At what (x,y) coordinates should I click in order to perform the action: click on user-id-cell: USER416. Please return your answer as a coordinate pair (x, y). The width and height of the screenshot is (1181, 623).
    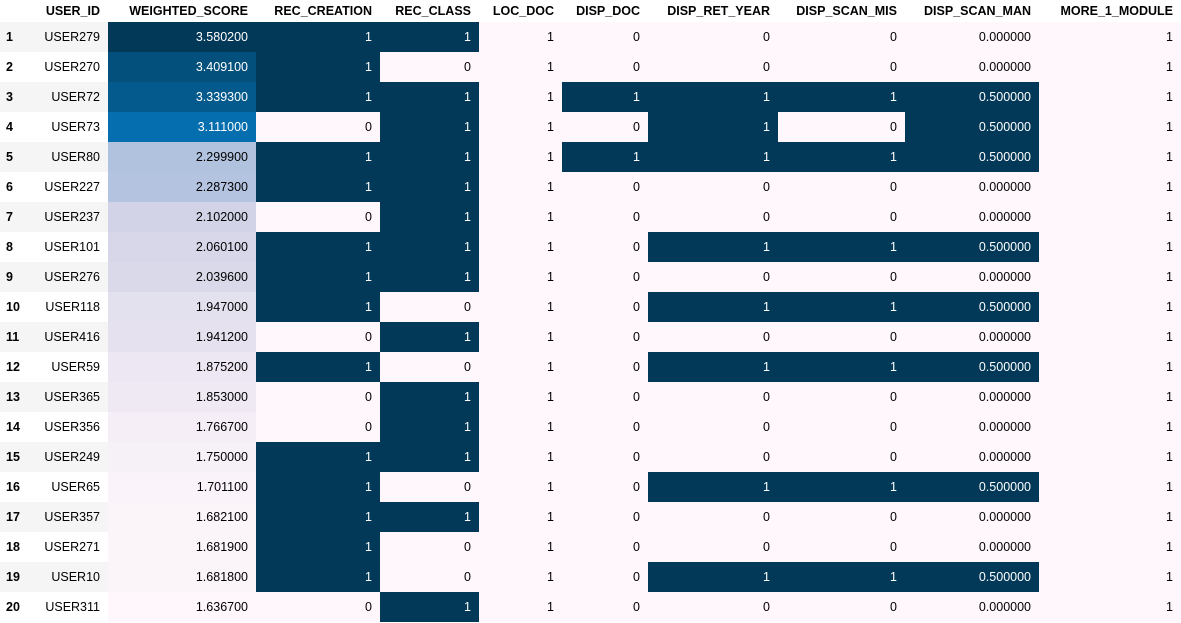
    Looking at the image, I should click on (69, 337).